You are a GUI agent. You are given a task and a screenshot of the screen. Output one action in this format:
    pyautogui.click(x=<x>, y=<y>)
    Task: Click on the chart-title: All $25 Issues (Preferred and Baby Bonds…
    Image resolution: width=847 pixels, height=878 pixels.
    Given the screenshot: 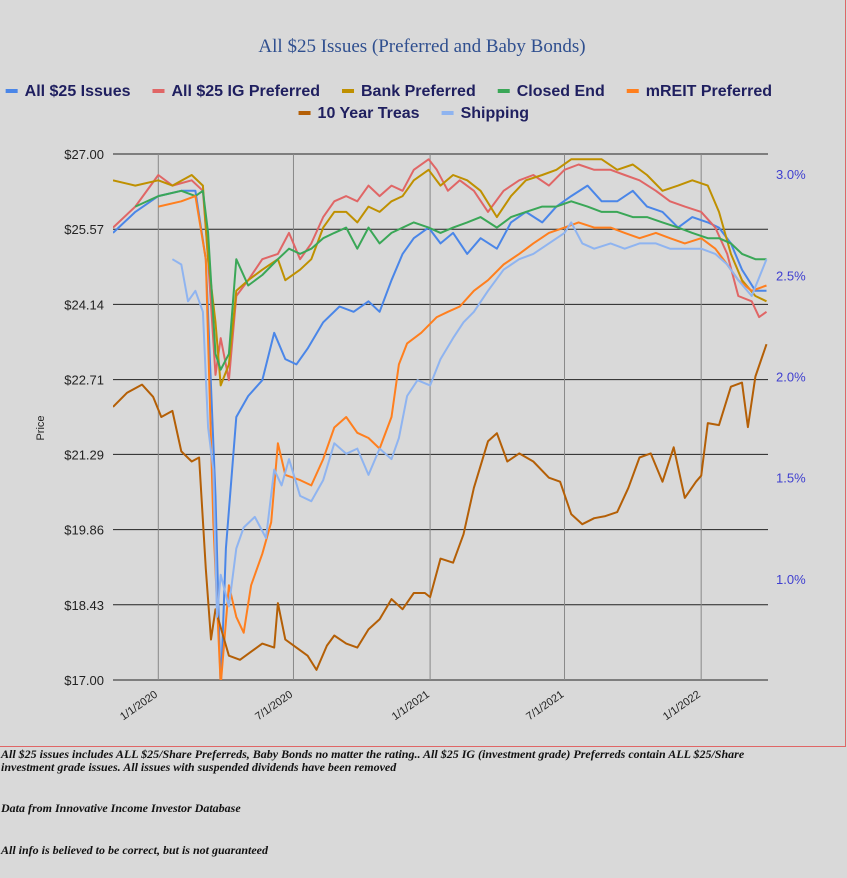 What is the action you would take?
    pyautogui.click(x=421, y=46)
    